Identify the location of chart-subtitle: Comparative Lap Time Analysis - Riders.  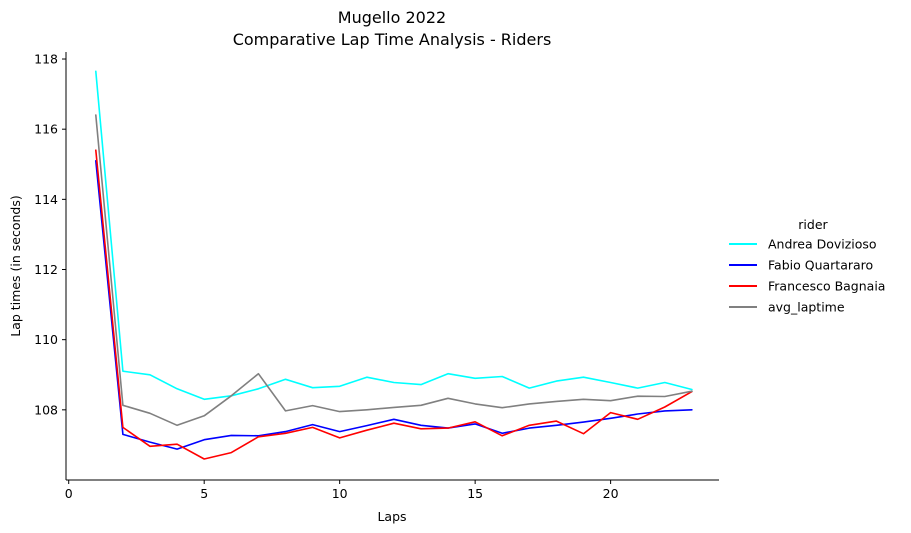
(392, 39).